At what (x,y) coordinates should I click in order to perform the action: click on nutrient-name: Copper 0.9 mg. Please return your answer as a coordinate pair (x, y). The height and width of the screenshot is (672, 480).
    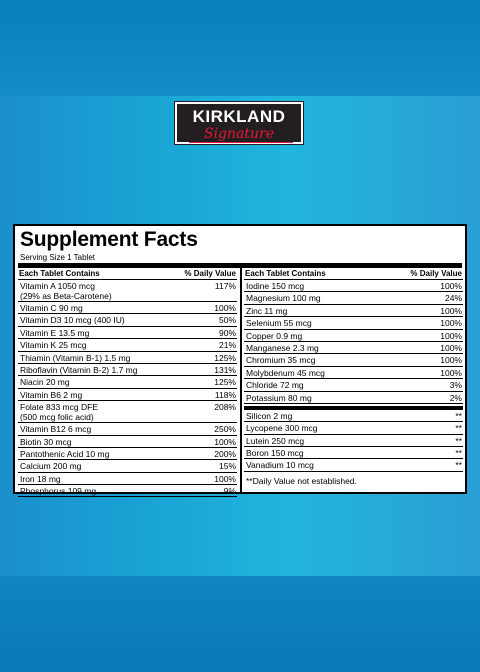
    Looking at the image, I should click on (274, 335).